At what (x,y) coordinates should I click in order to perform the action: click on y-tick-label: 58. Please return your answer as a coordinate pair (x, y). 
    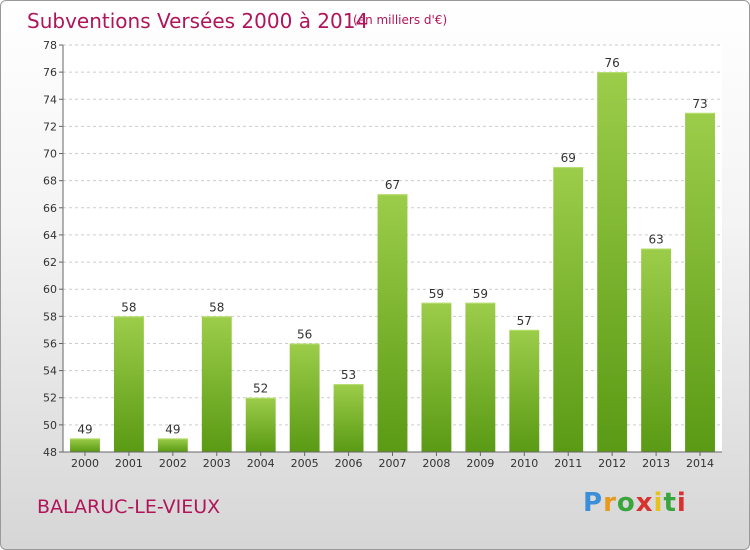
    Looking at the image, I should click on (50, 316).